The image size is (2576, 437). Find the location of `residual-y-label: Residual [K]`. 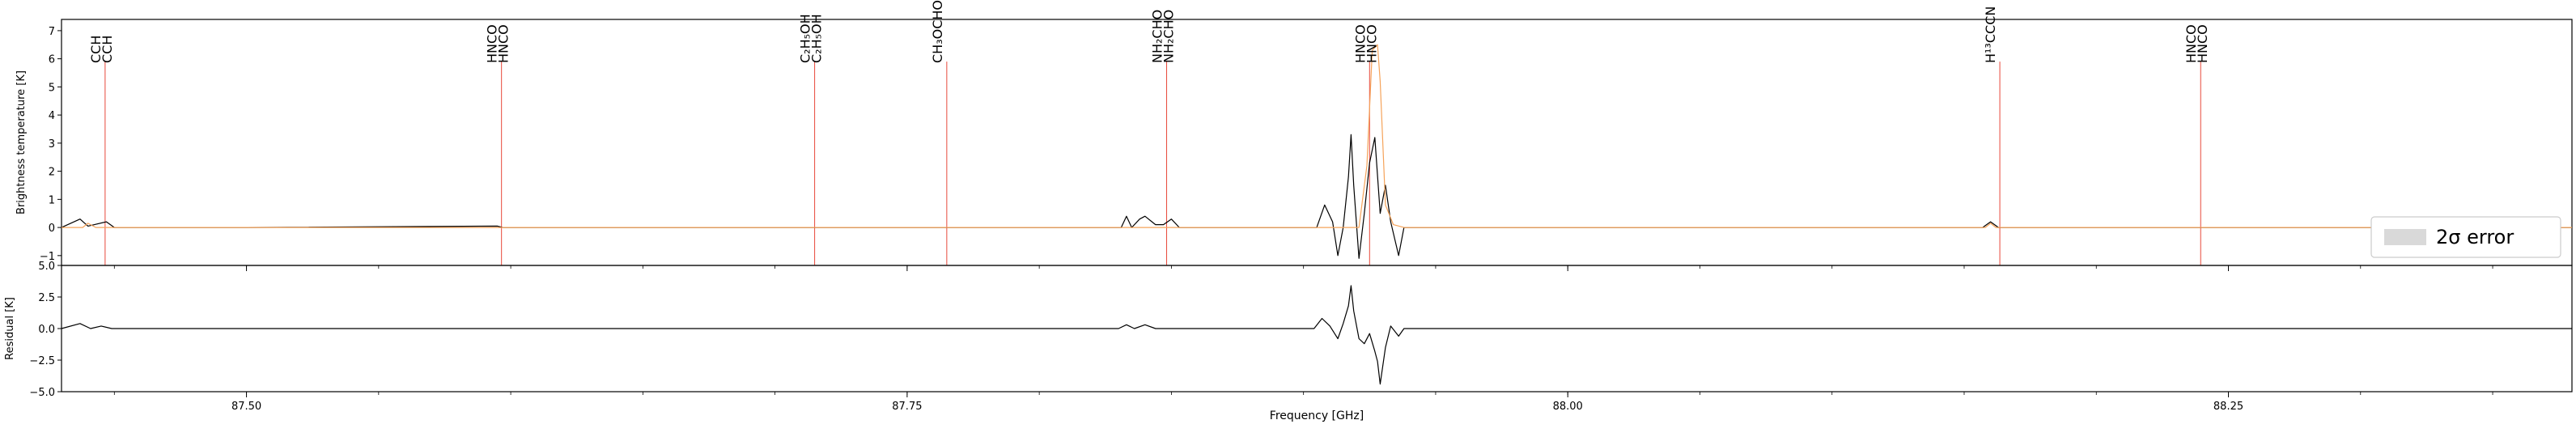

residual-y-label: Residual [K] is located at coordinates (10, 328).